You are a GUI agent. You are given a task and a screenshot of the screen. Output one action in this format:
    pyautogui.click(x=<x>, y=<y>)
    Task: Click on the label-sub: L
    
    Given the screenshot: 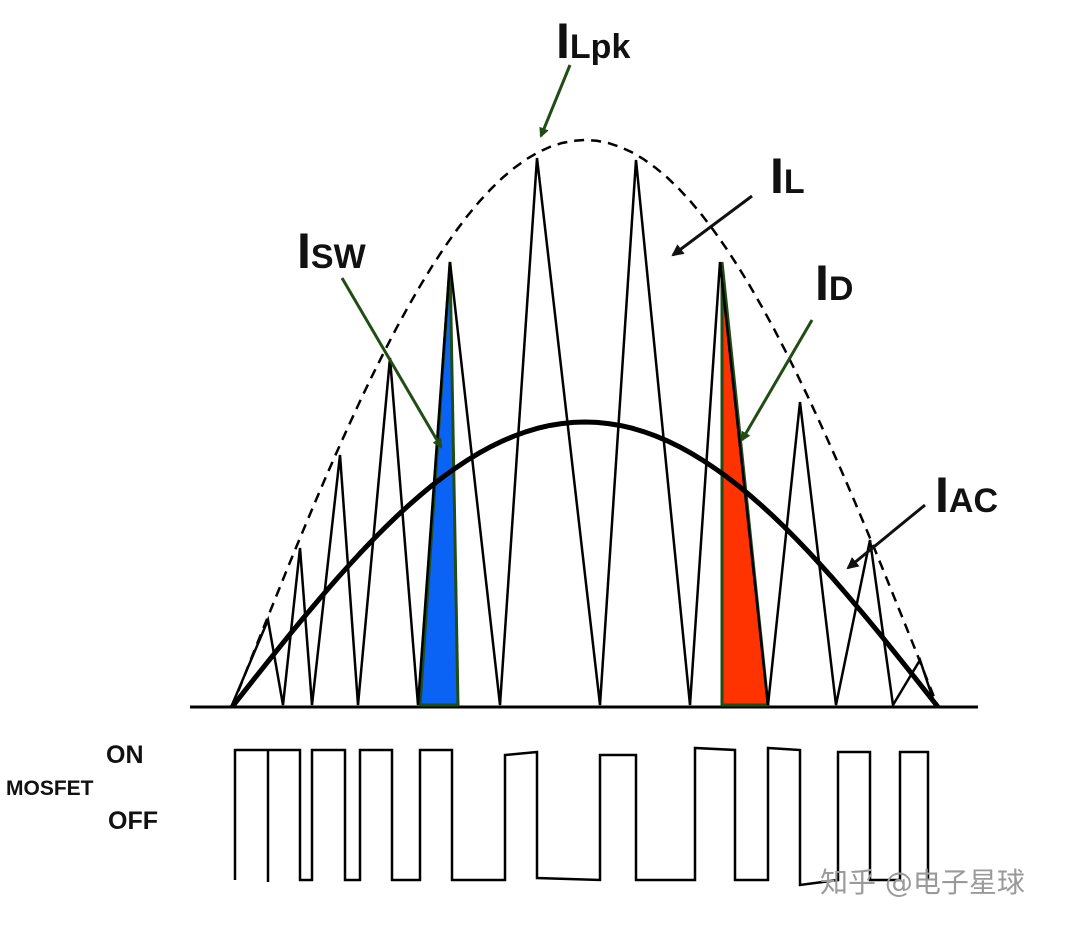 What is the action you would take?
    pyautogui.click(x=794, y=182)
    